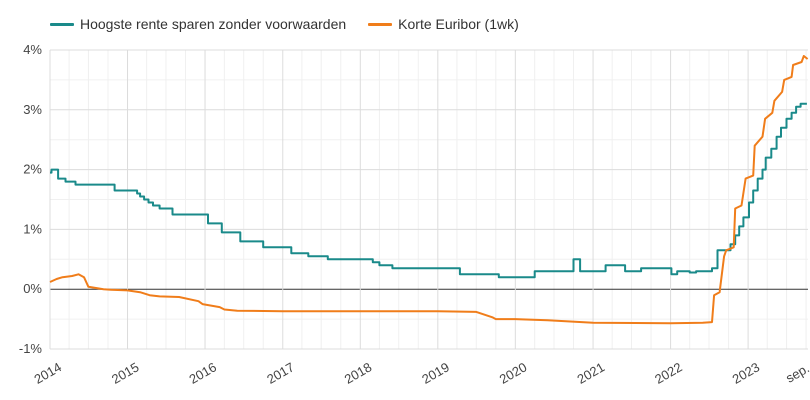  What do you see at coordinates (62, 24) in the screenshot?
I see `legend-swatch-savings` at bounding box center [62, 24].